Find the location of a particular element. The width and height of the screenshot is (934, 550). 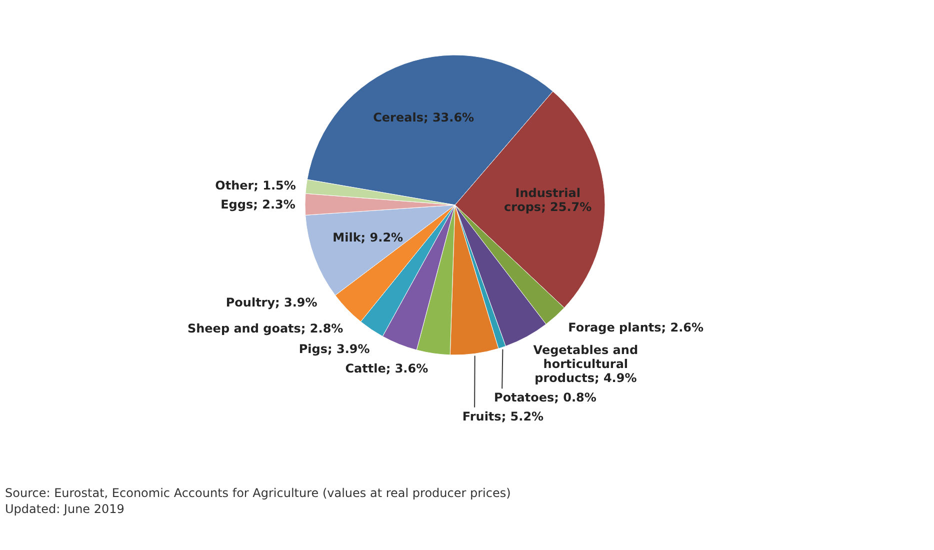

slice-label: Industrial crops; 25.7% is located at coordinates (548, 200).